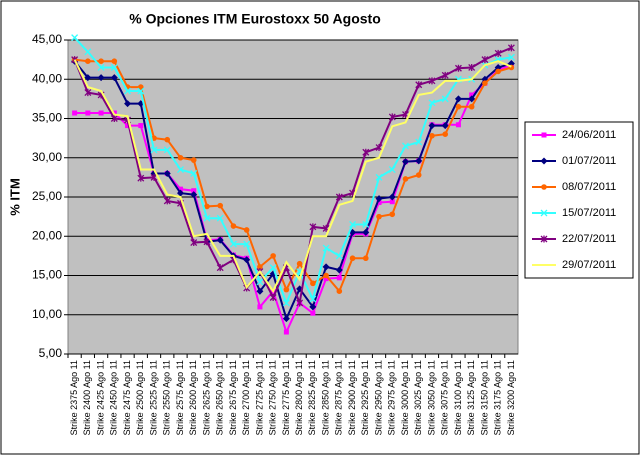 Image resolution: width=641 pixels, height=456 pixels. What do you see at coordinates (51, 353) in the screenshot?
I see `y-tick-label: 5,00` at bounding box center [51, 353].